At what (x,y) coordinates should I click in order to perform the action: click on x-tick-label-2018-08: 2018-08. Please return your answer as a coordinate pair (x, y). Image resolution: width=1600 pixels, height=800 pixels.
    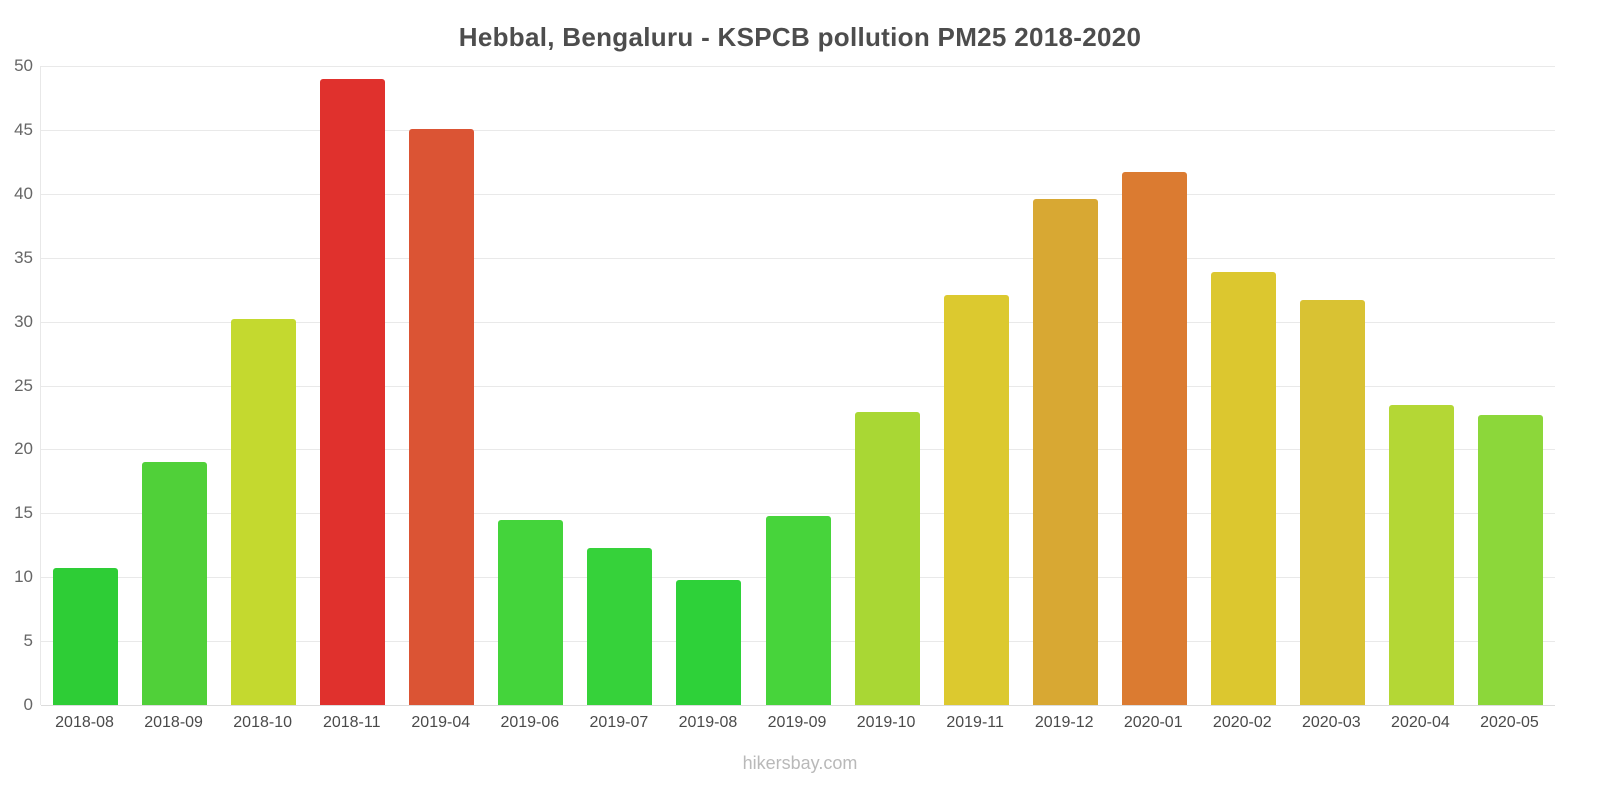
    Looking at the image, I should click on (84, 722).